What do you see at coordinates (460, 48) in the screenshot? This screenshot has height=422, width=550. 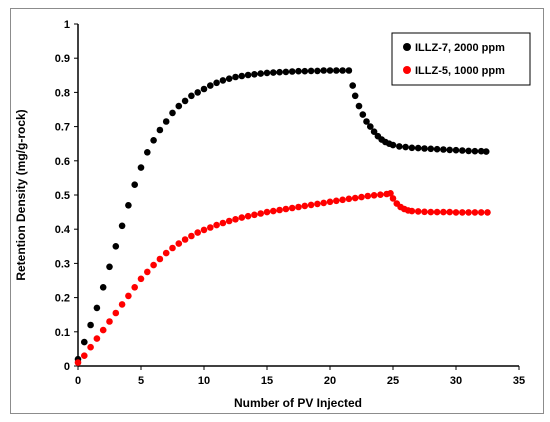 I see `legend-label-series-1: ILLZ-7, 2000 ppm` at bounding box center [460, 48].